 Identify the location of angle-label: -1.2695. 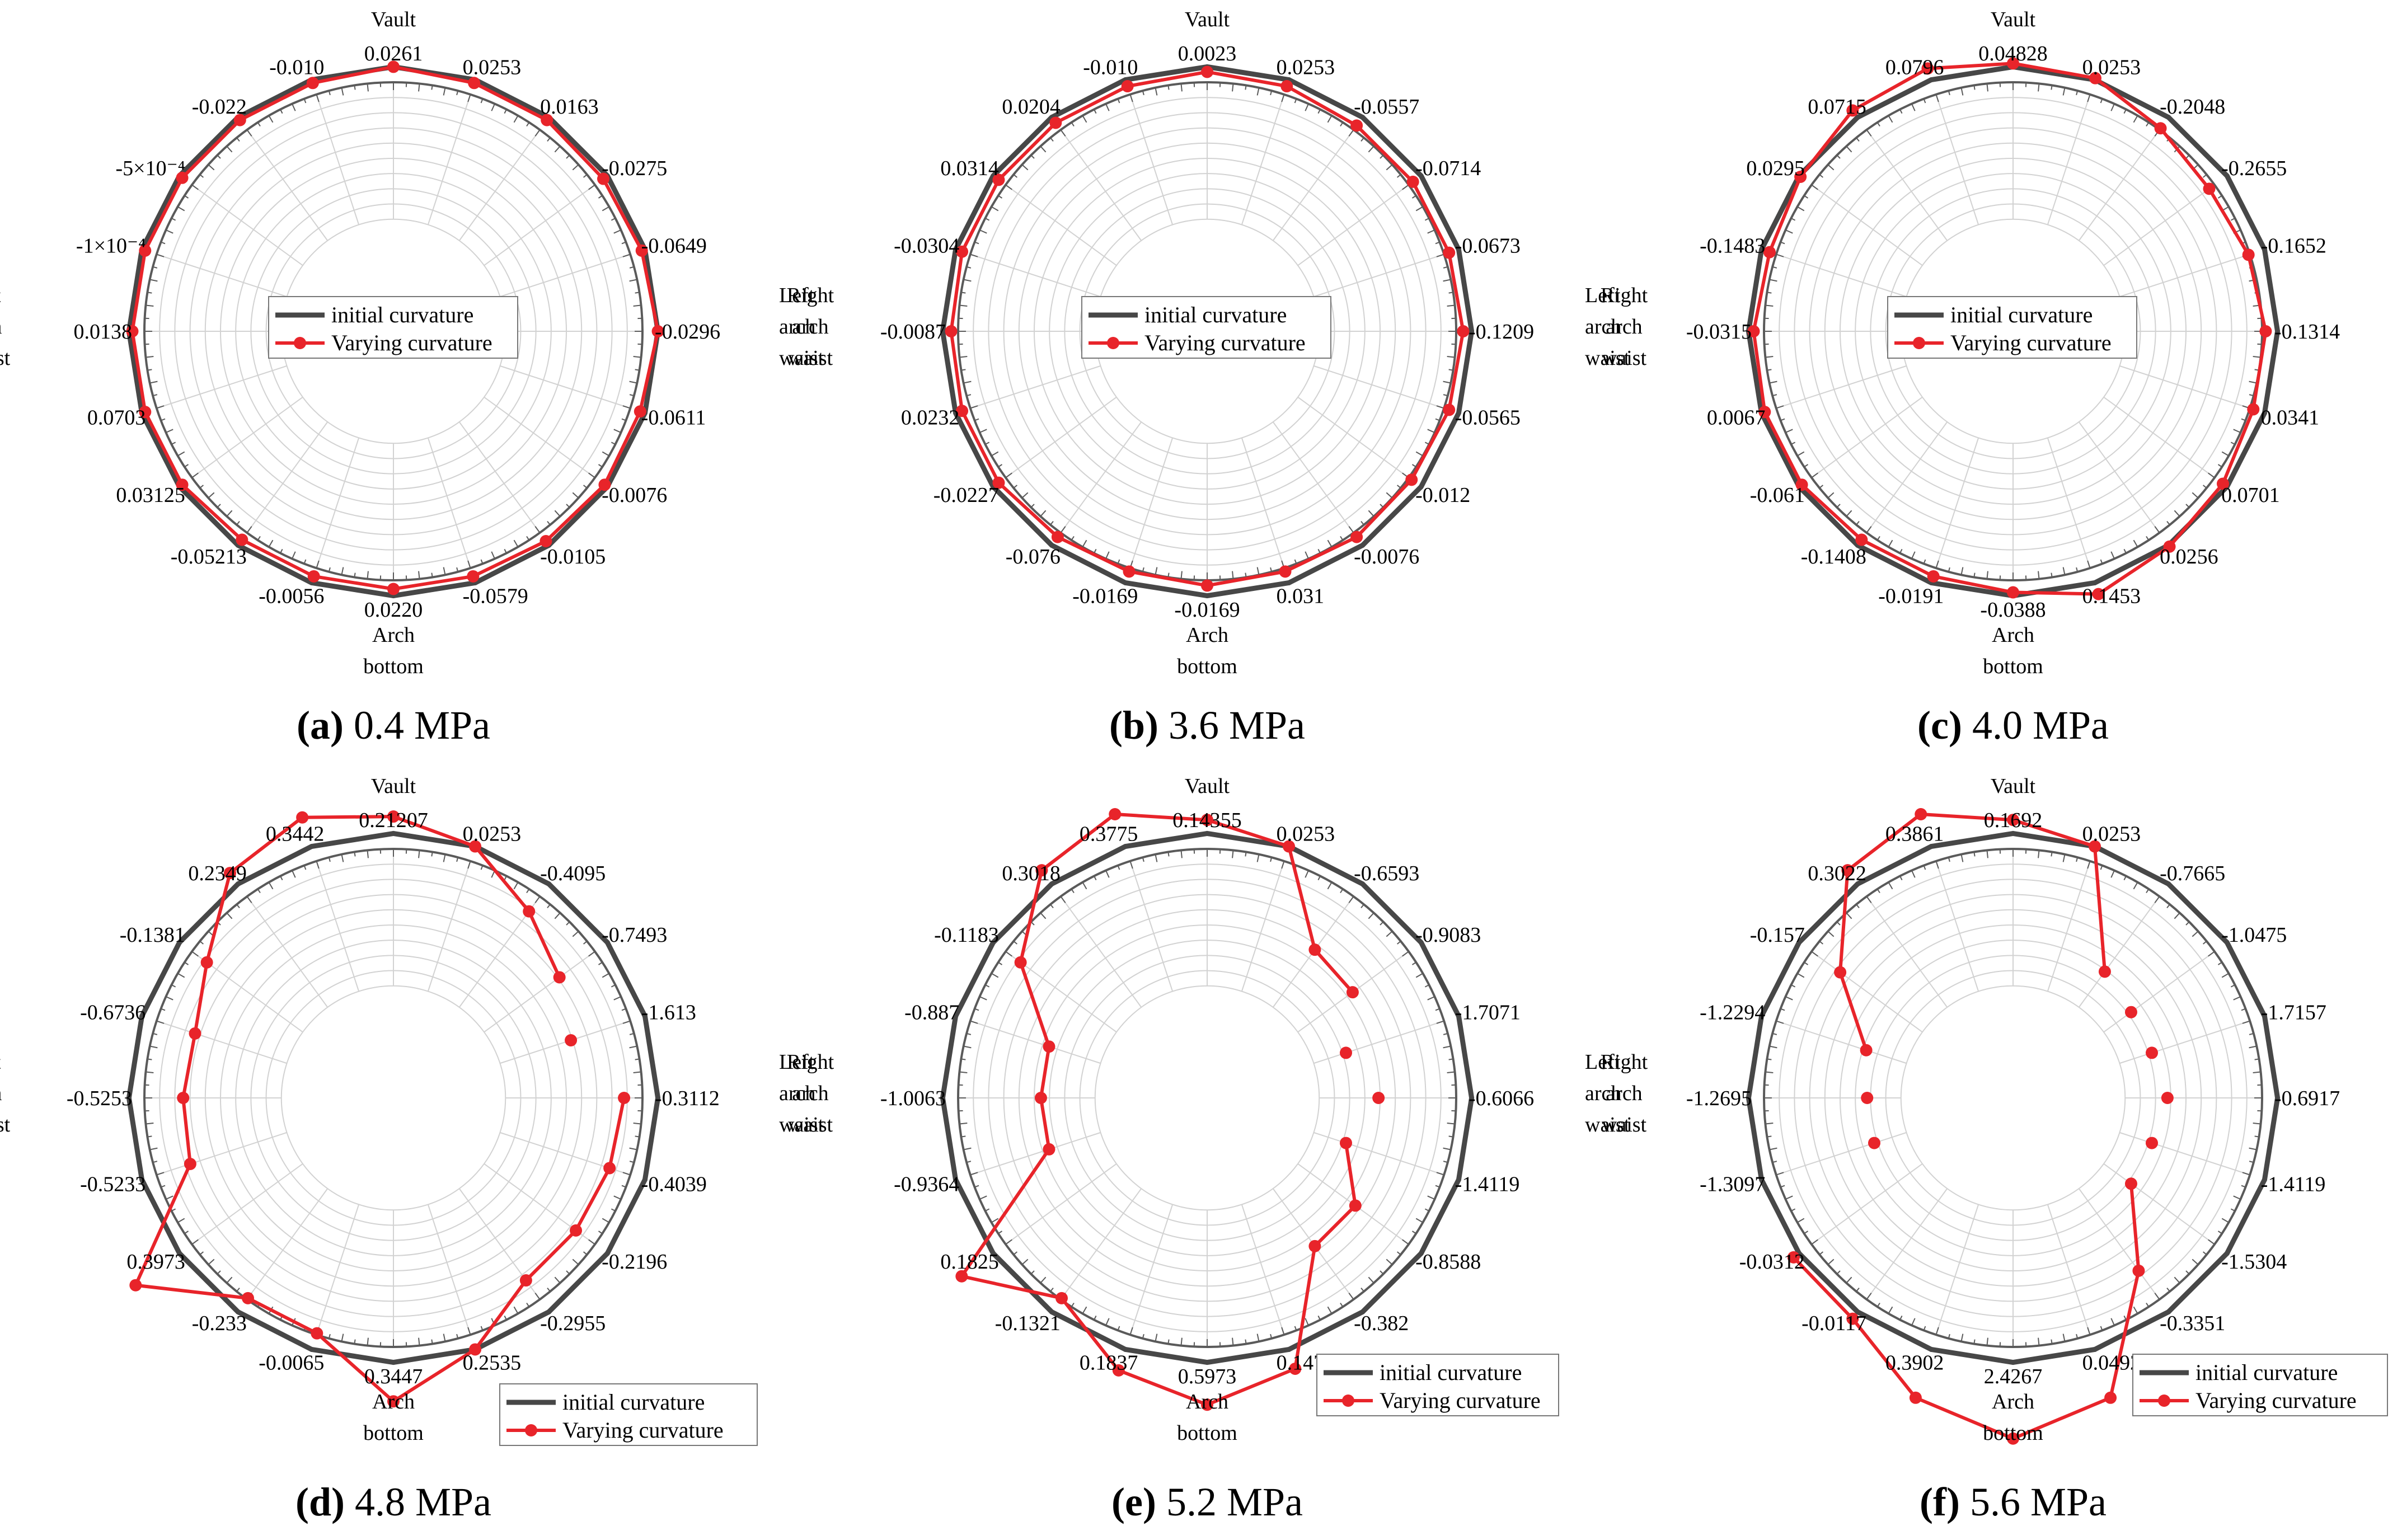
(1719, 1098).